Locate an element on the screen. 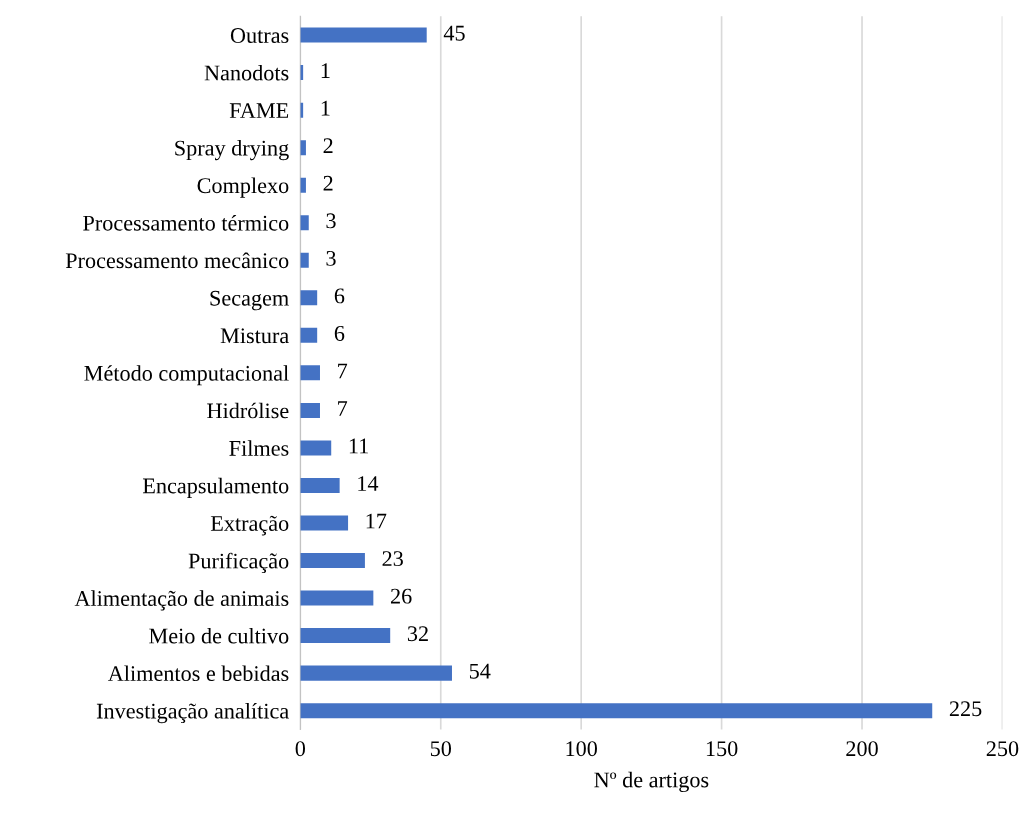  data-label: 11 is located at coordinates (358, 446).